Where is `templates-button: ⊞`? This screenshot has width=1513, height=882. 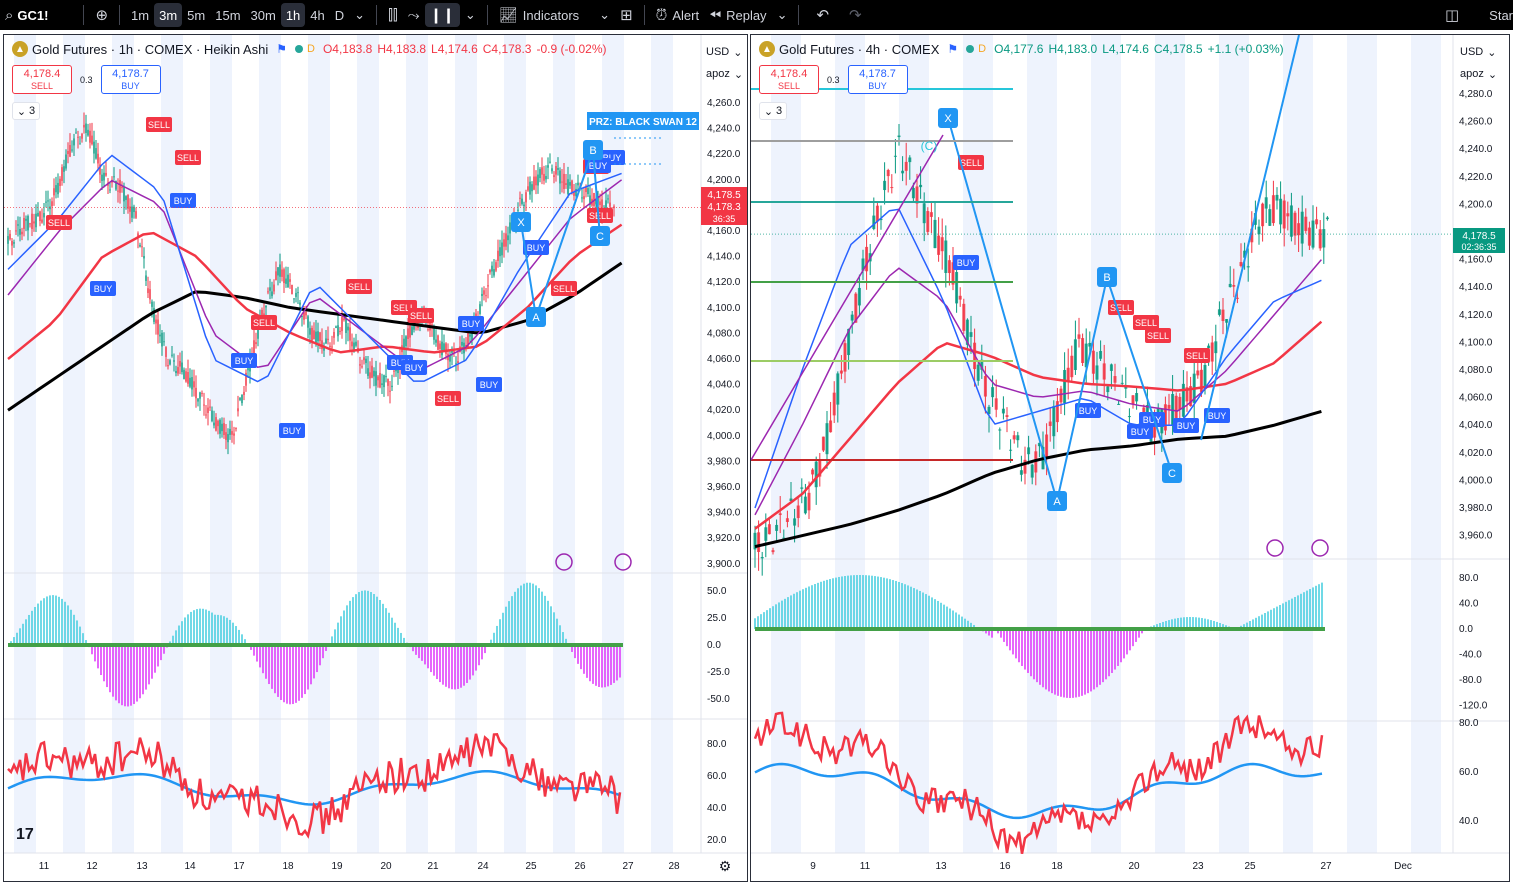
templates-button: ⊞ is located at coordinates (626, 15).